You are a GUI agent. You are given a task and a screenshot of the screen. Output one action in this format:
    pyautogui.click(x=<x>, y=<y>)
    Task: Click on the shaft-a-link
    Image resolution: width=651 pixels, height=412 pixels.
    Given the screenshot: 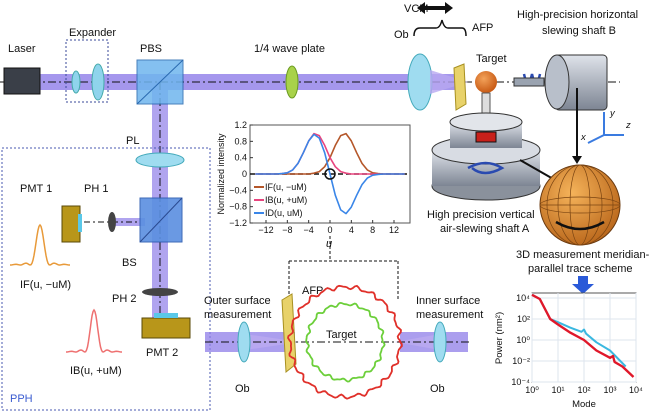 What is the action you would take?
    pyautogui.click(x=537, y=170)
    